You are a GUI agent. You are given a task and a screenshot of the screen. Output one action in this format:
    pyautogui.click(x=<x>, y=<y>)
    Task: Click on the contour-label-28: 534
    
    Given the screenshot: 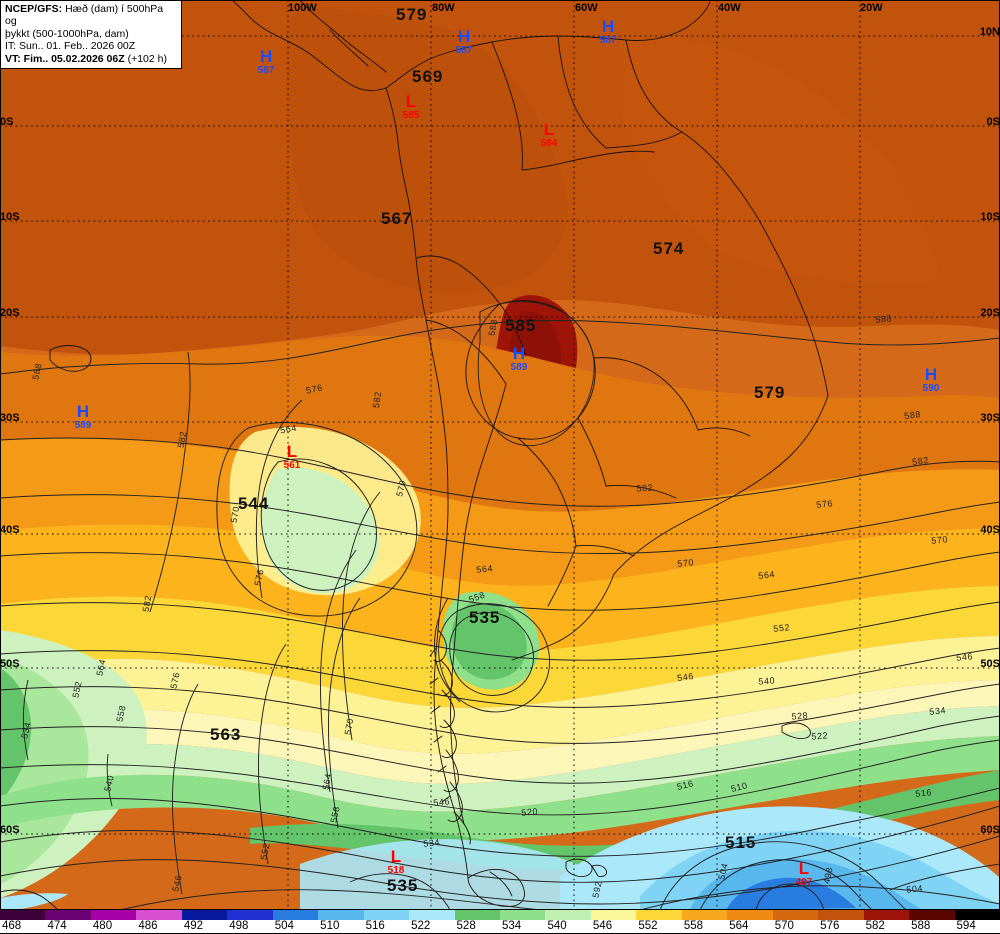 What is the action you would take?
    pyautogui.click(x=26, y=730)
    